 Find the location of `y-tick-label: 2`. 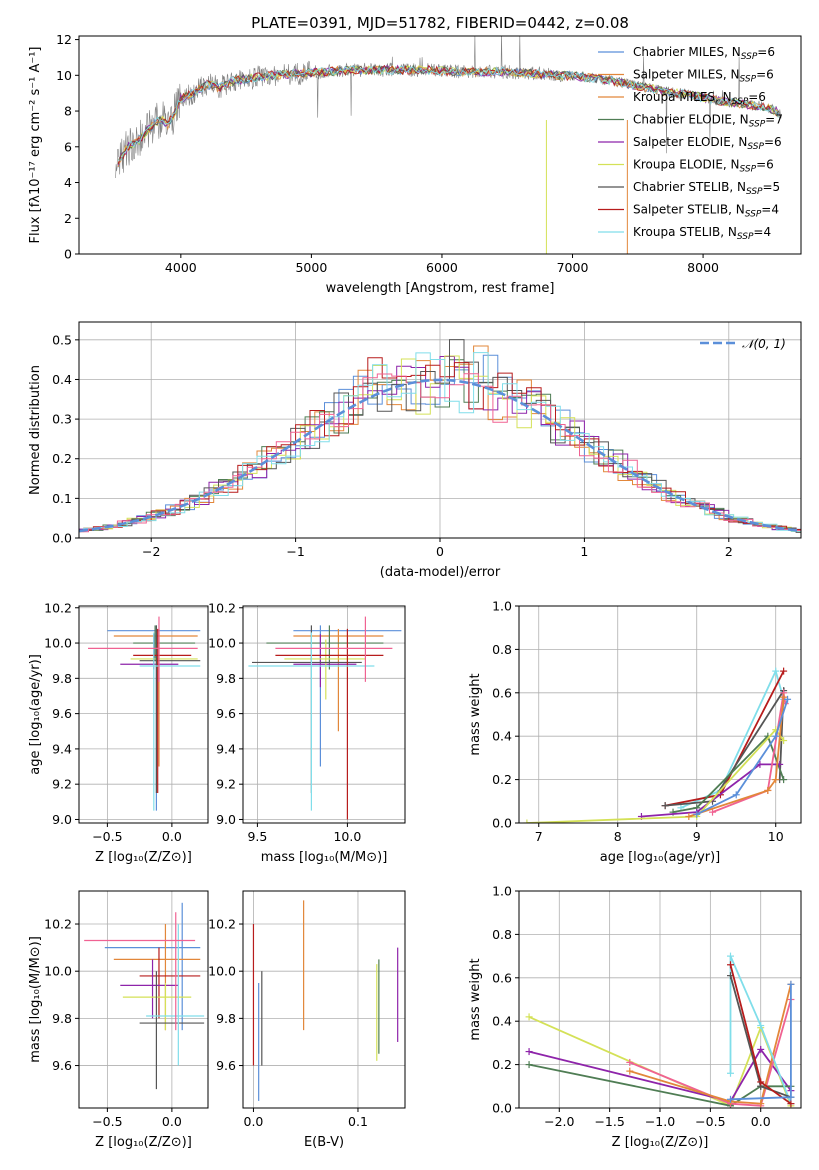

y-tick-label: 2 is located at coordinates (68, 218).